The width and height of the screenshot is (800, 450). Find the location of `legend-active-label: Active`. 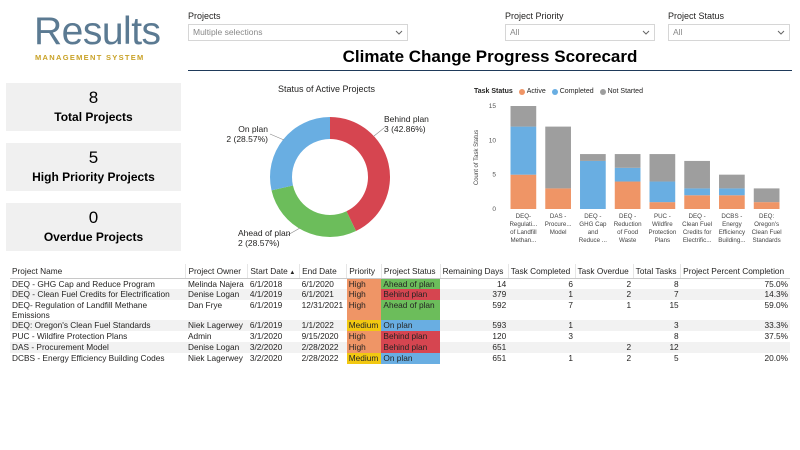

legend-active-label: Active is located at coordinates (536, 91).